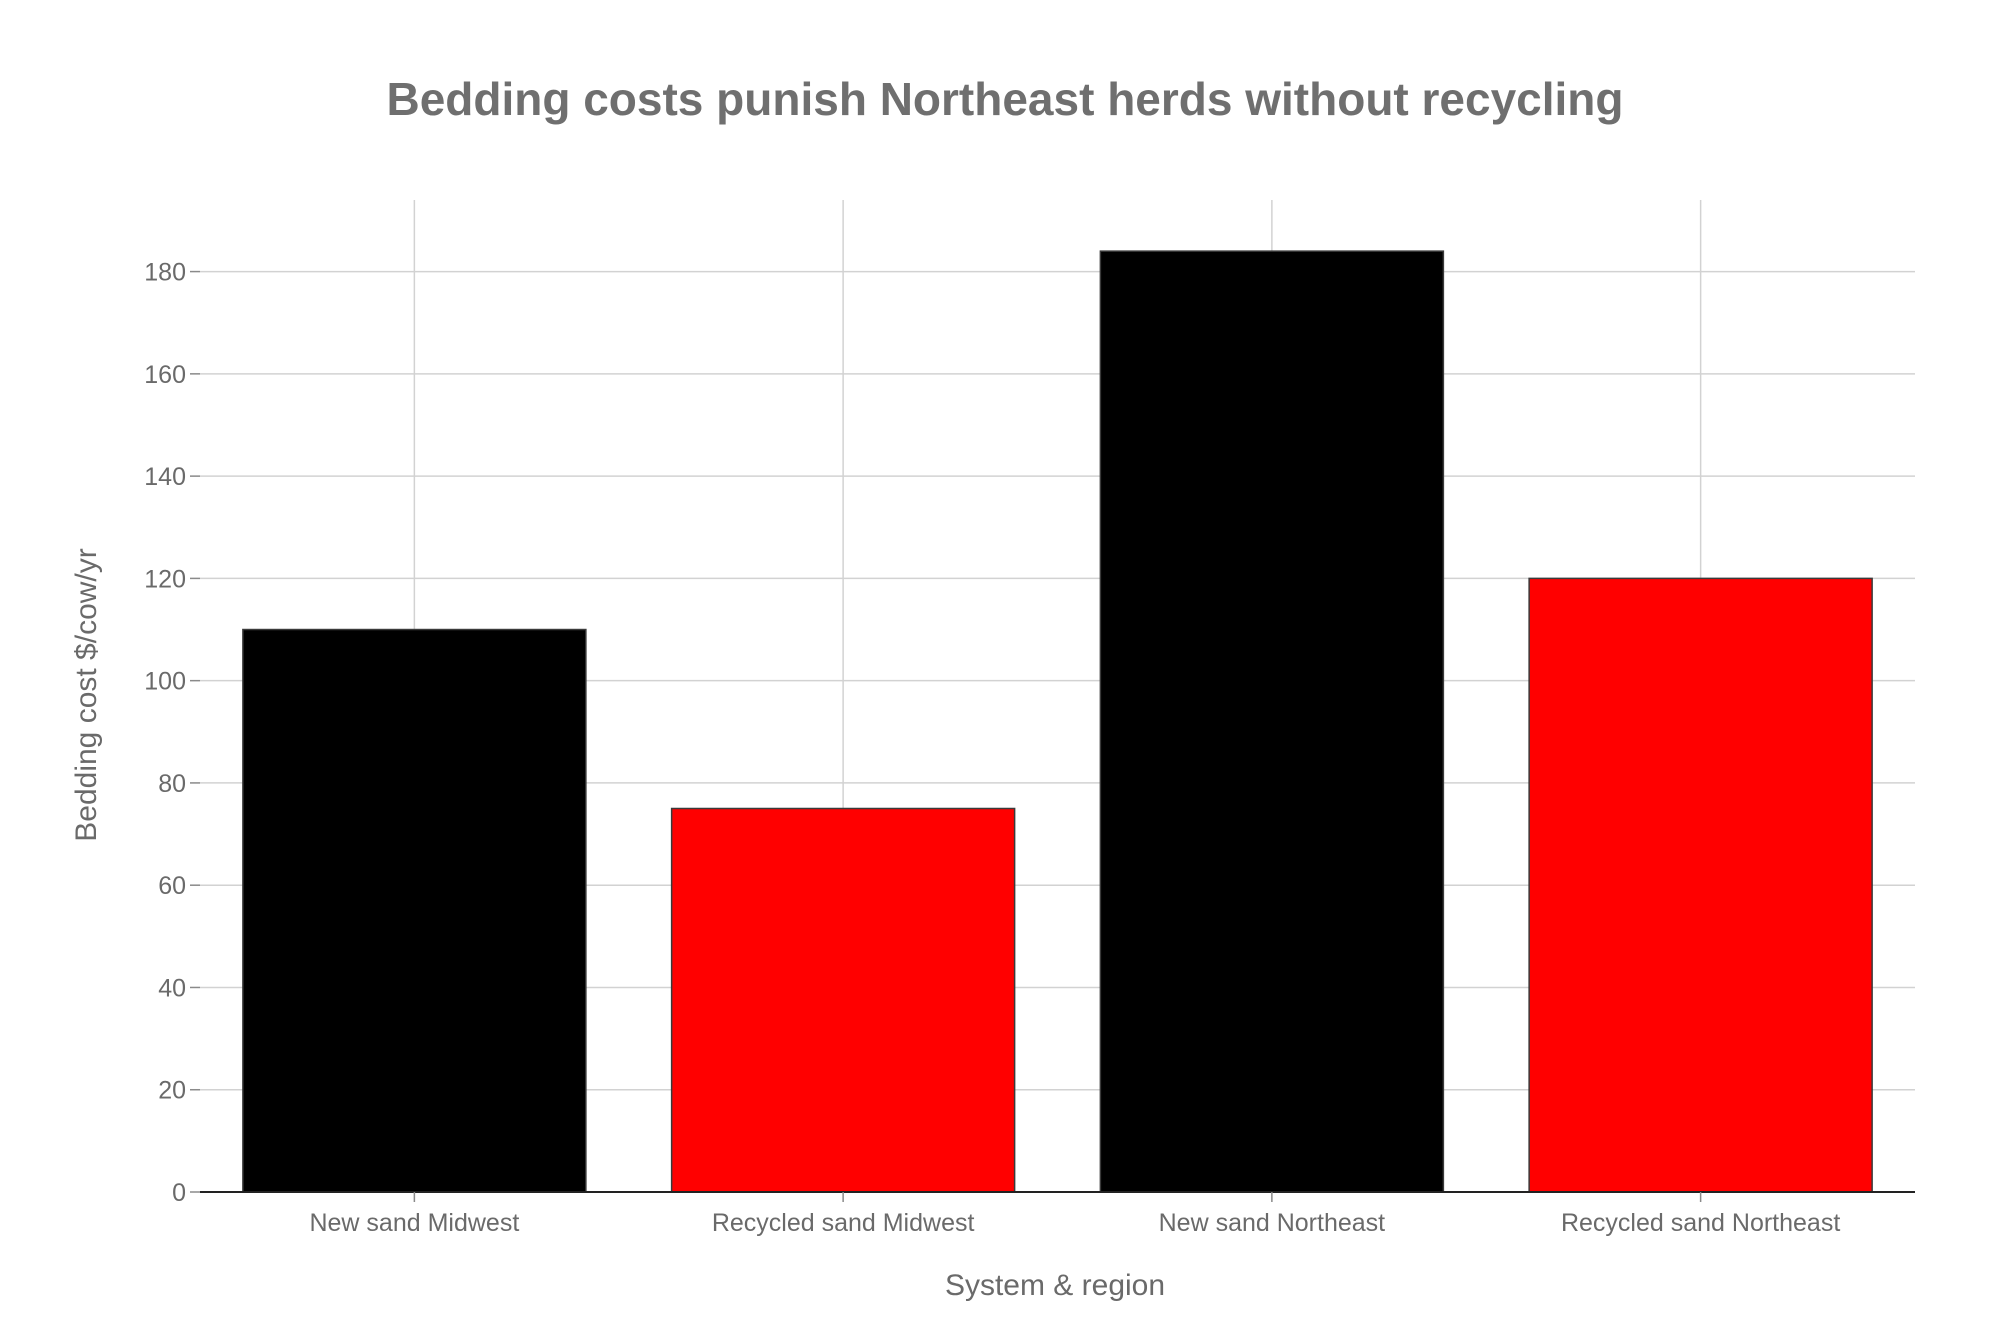 This screenshot has width=2000, height=1333. I want to click on bar-new-sand-midwest, so click(414, 910).